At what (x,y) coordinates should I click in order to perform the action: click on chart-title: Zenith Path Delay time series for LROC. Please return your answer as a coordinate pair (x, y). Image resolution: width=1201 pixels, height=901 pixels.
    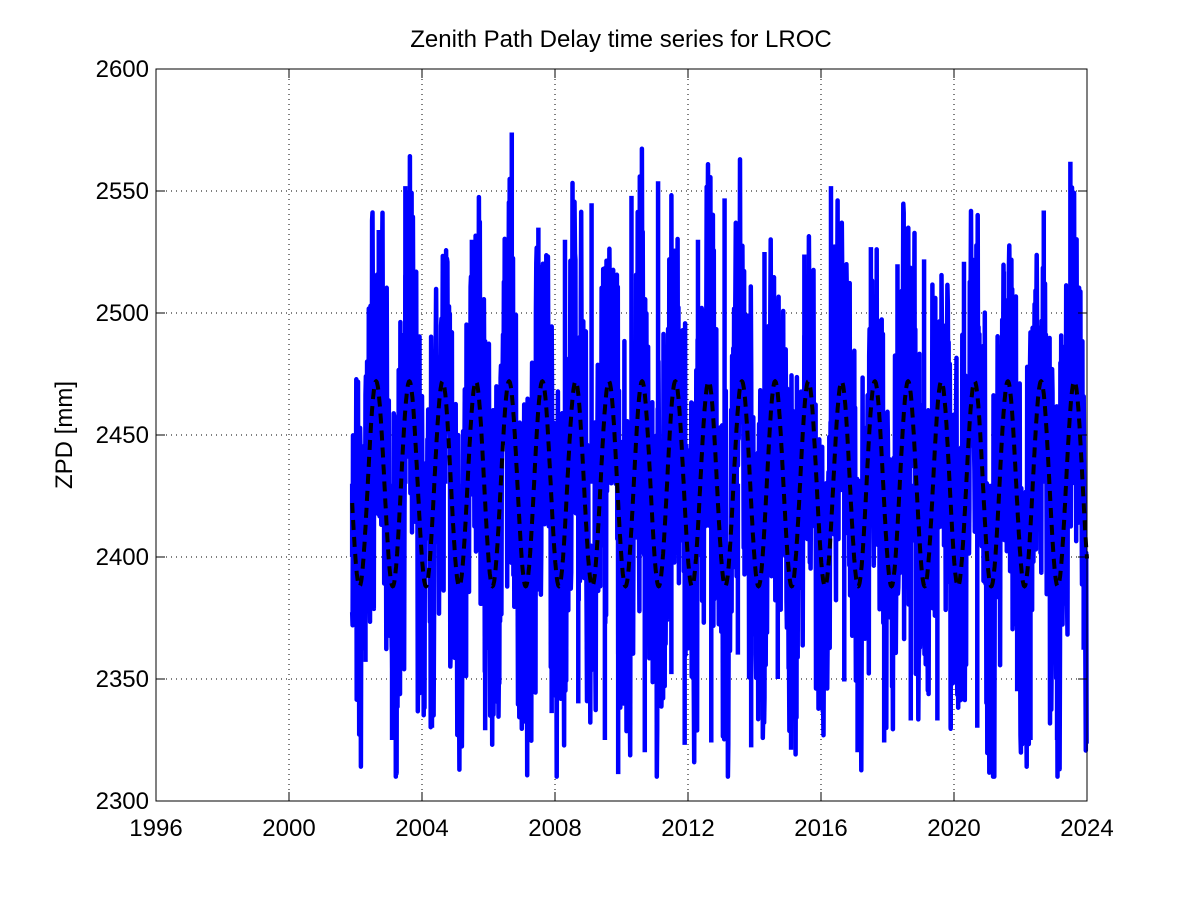
    Looking at the image, I should click on (621, 39).